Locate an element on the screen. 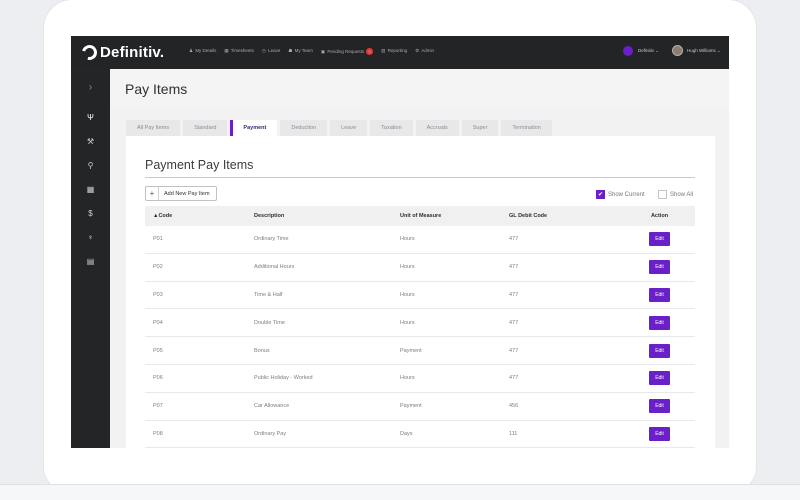  cell-code: P05 is located at coordinates (158, 350).